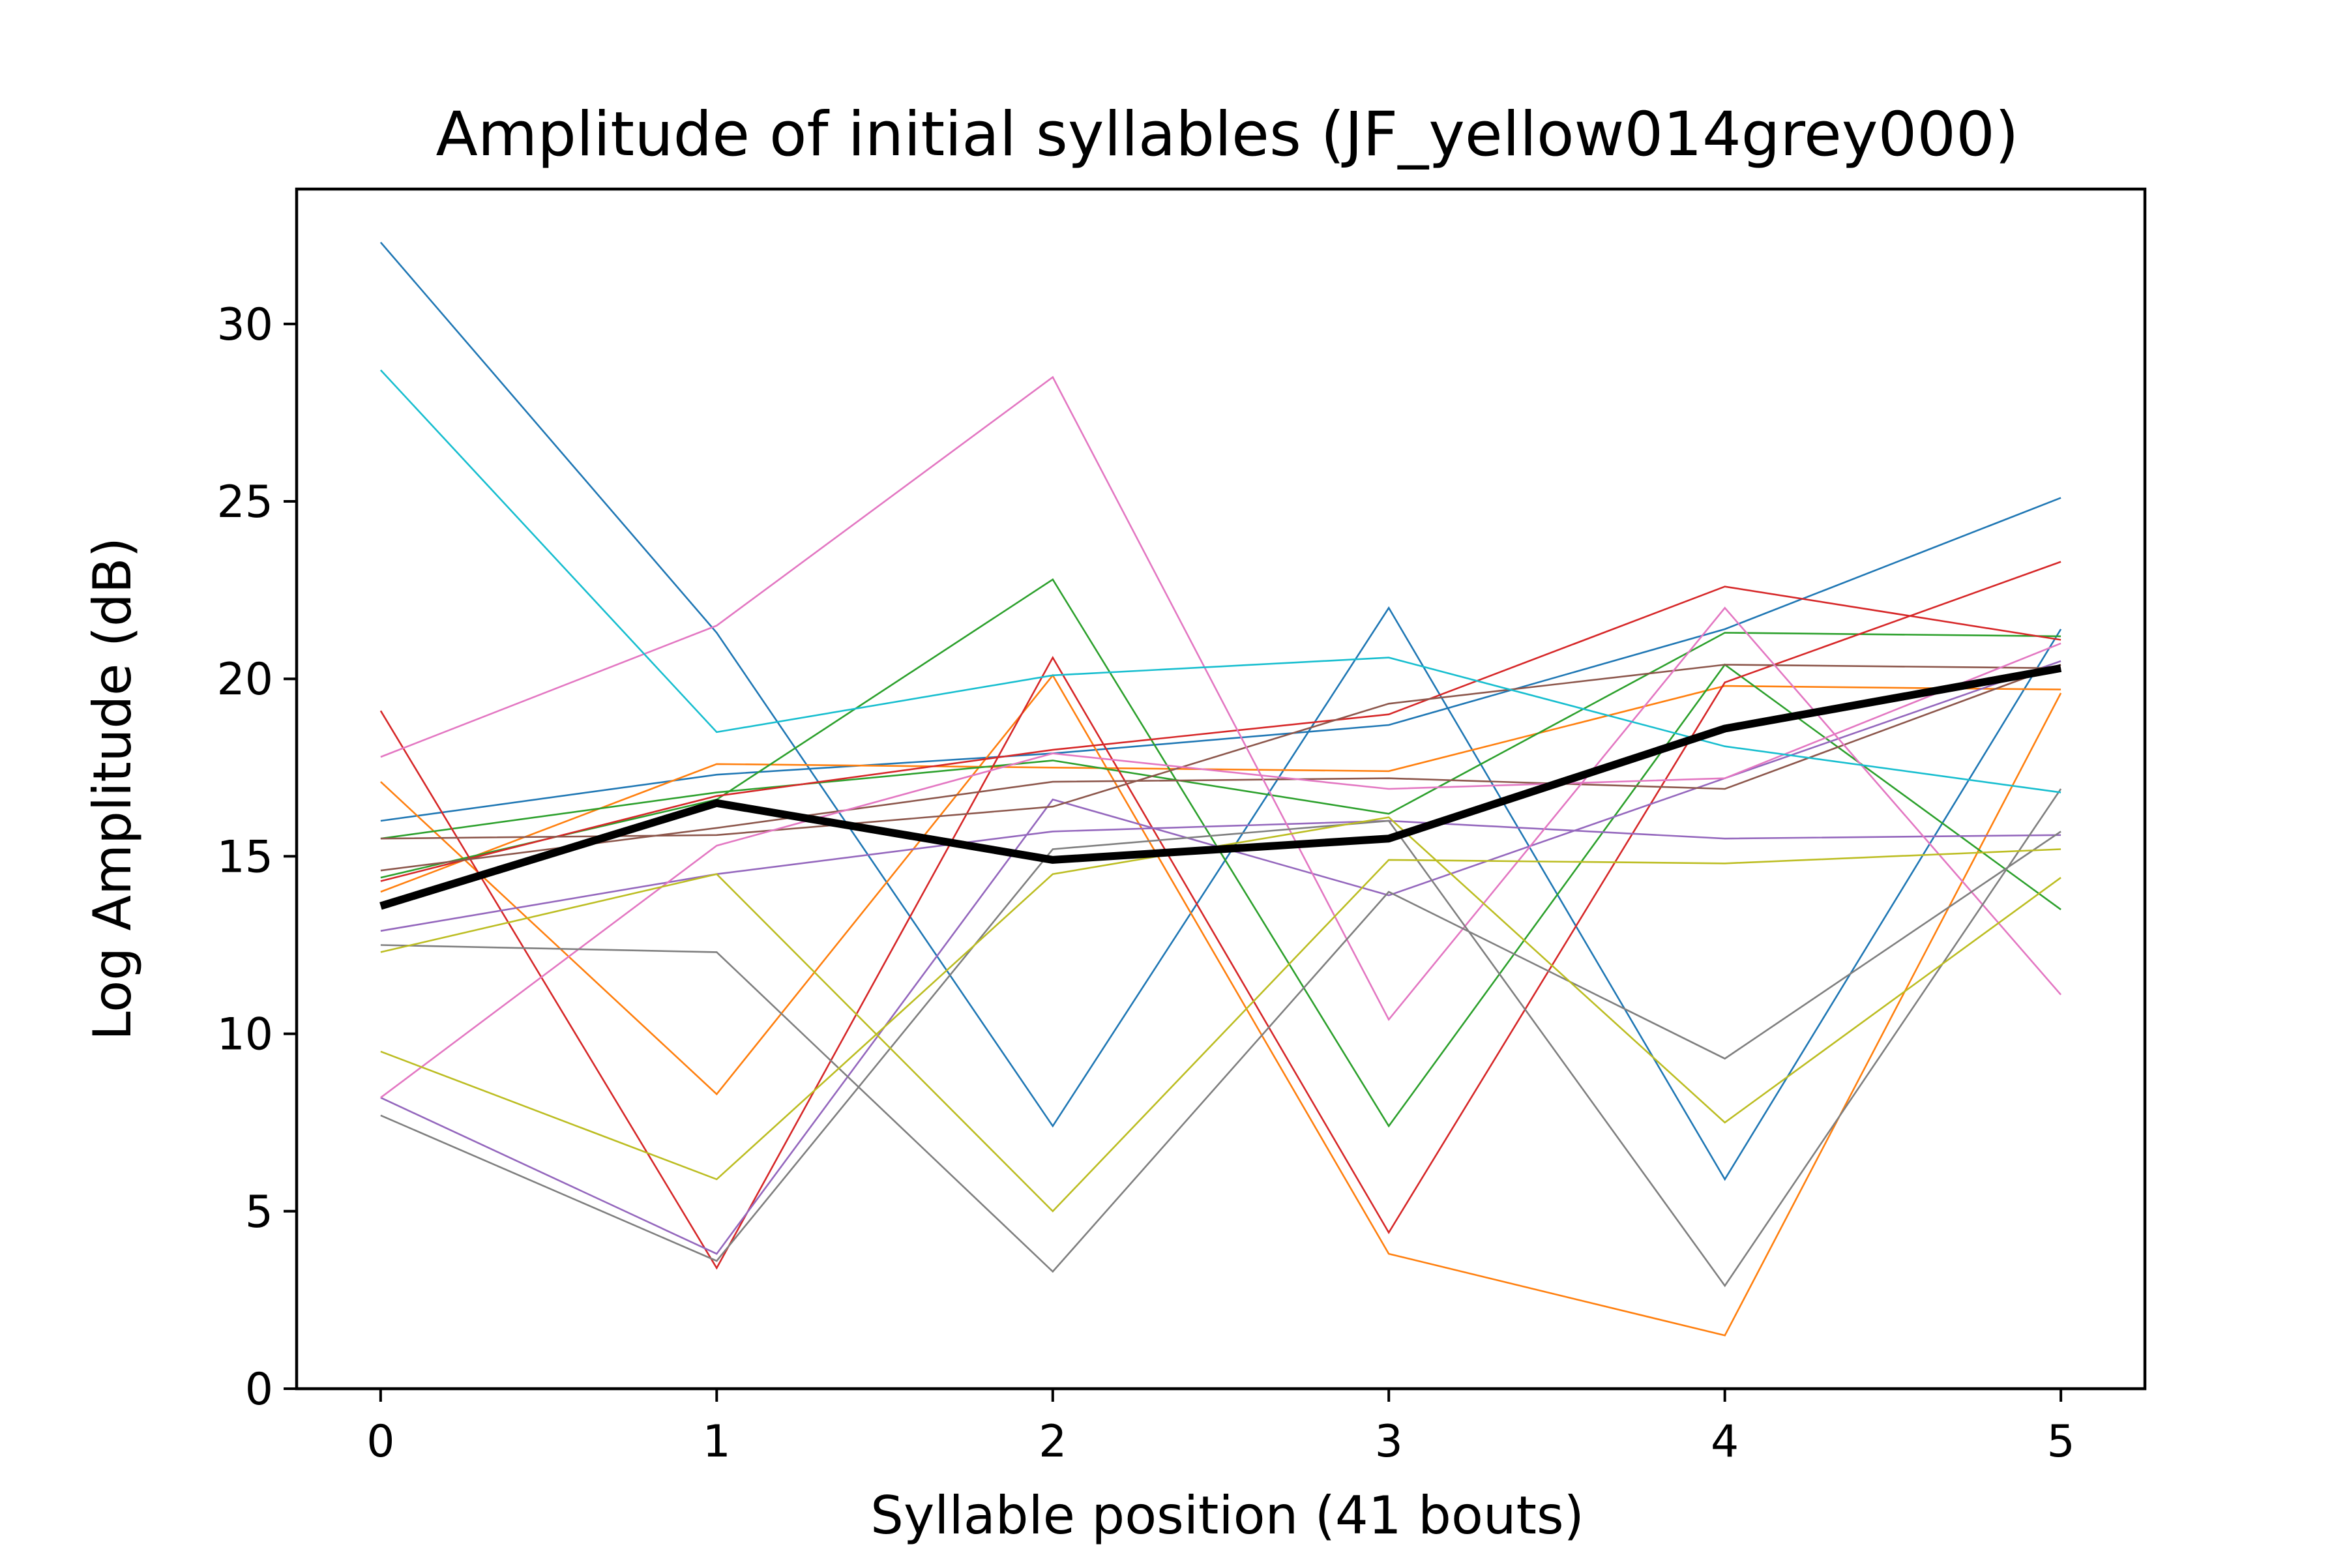  Describe the element at coordinates (244, 680) in the screenshot. I see `y-tick-label: 20` at that location.